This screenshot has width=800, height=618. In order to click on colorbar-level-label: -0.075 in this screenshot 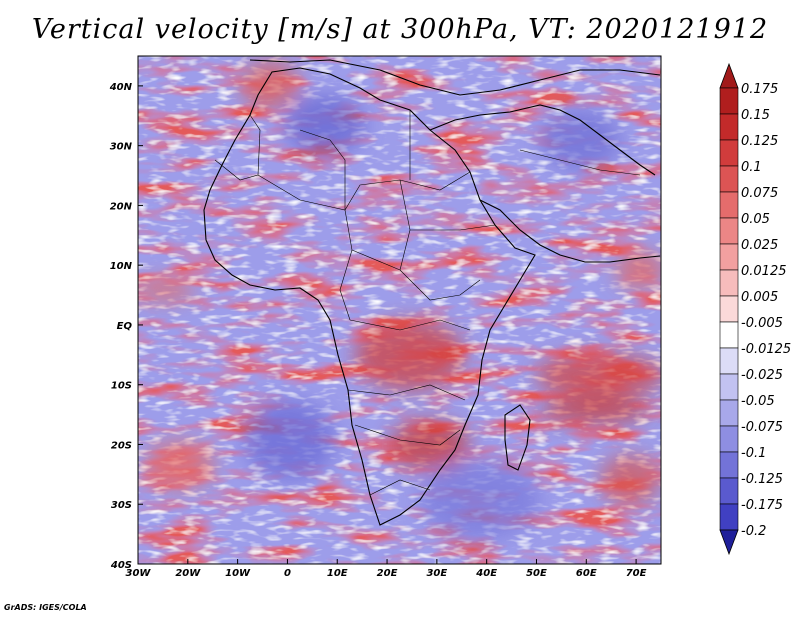, I will do `click(762, 427)`.